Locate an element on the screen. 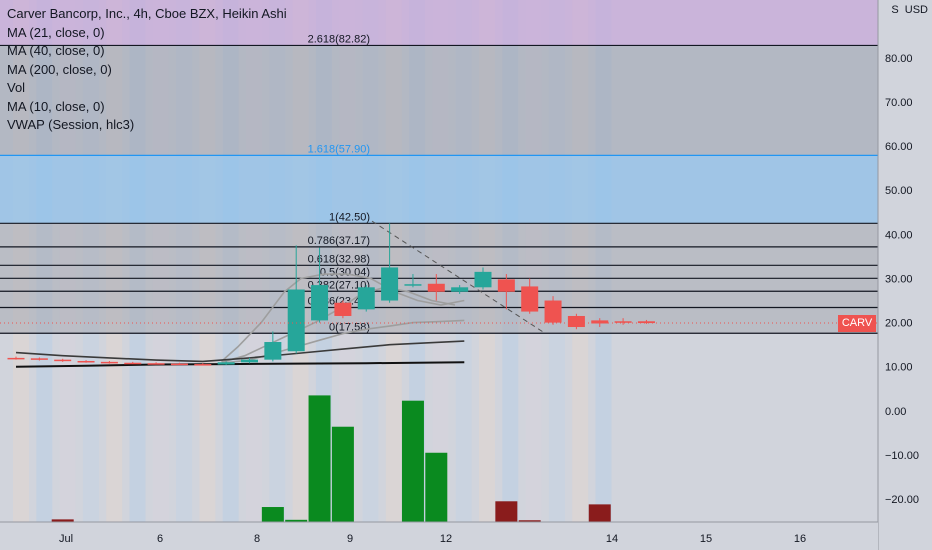  y-tick-label: 40.00 is located at coordinates (899, 235).